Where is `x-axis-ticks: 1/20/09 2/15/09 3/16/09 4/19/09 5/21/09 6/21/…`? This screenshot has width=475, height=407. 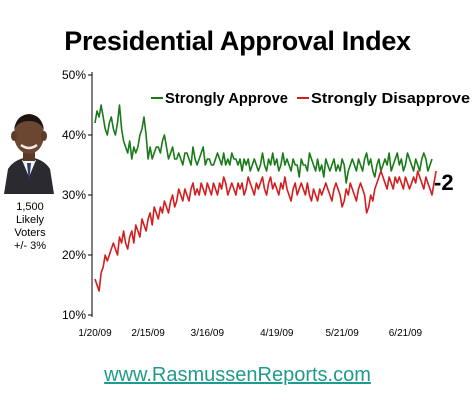
x-axis-ticks: 1/20/09 2/15/09 3/16/09 4/19/09 5/21/09 6/21/… is located at coordinates (250, 333).